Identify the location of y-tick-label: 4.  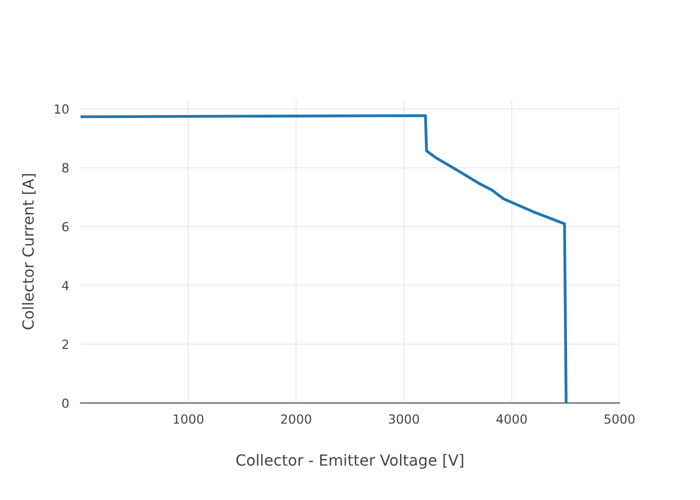
(65, 285).